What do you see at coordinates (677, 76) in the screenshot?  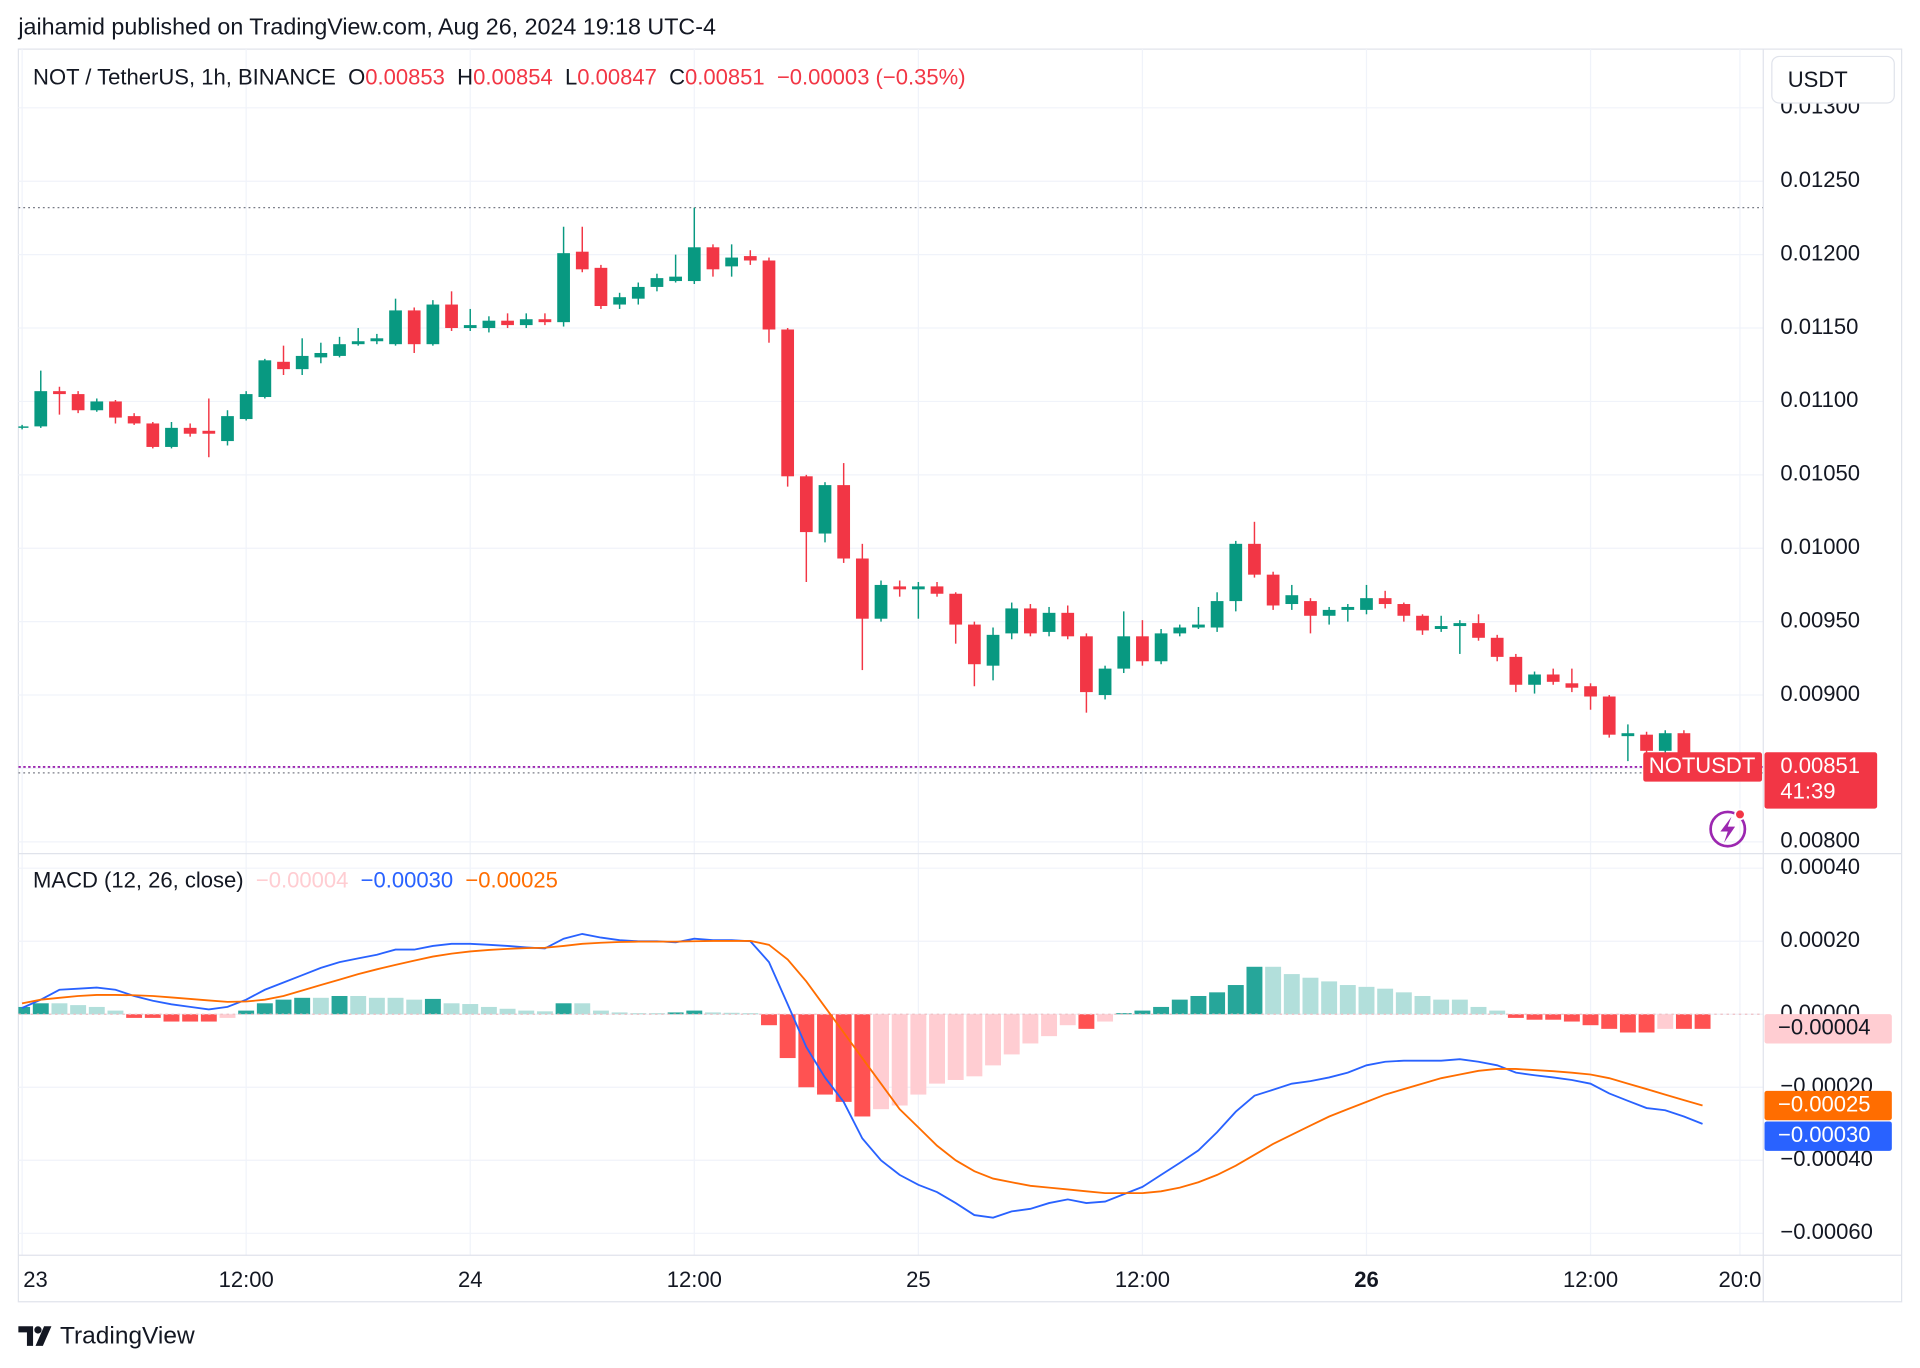 I see `close-label: C` at bounding box center [677, 76].